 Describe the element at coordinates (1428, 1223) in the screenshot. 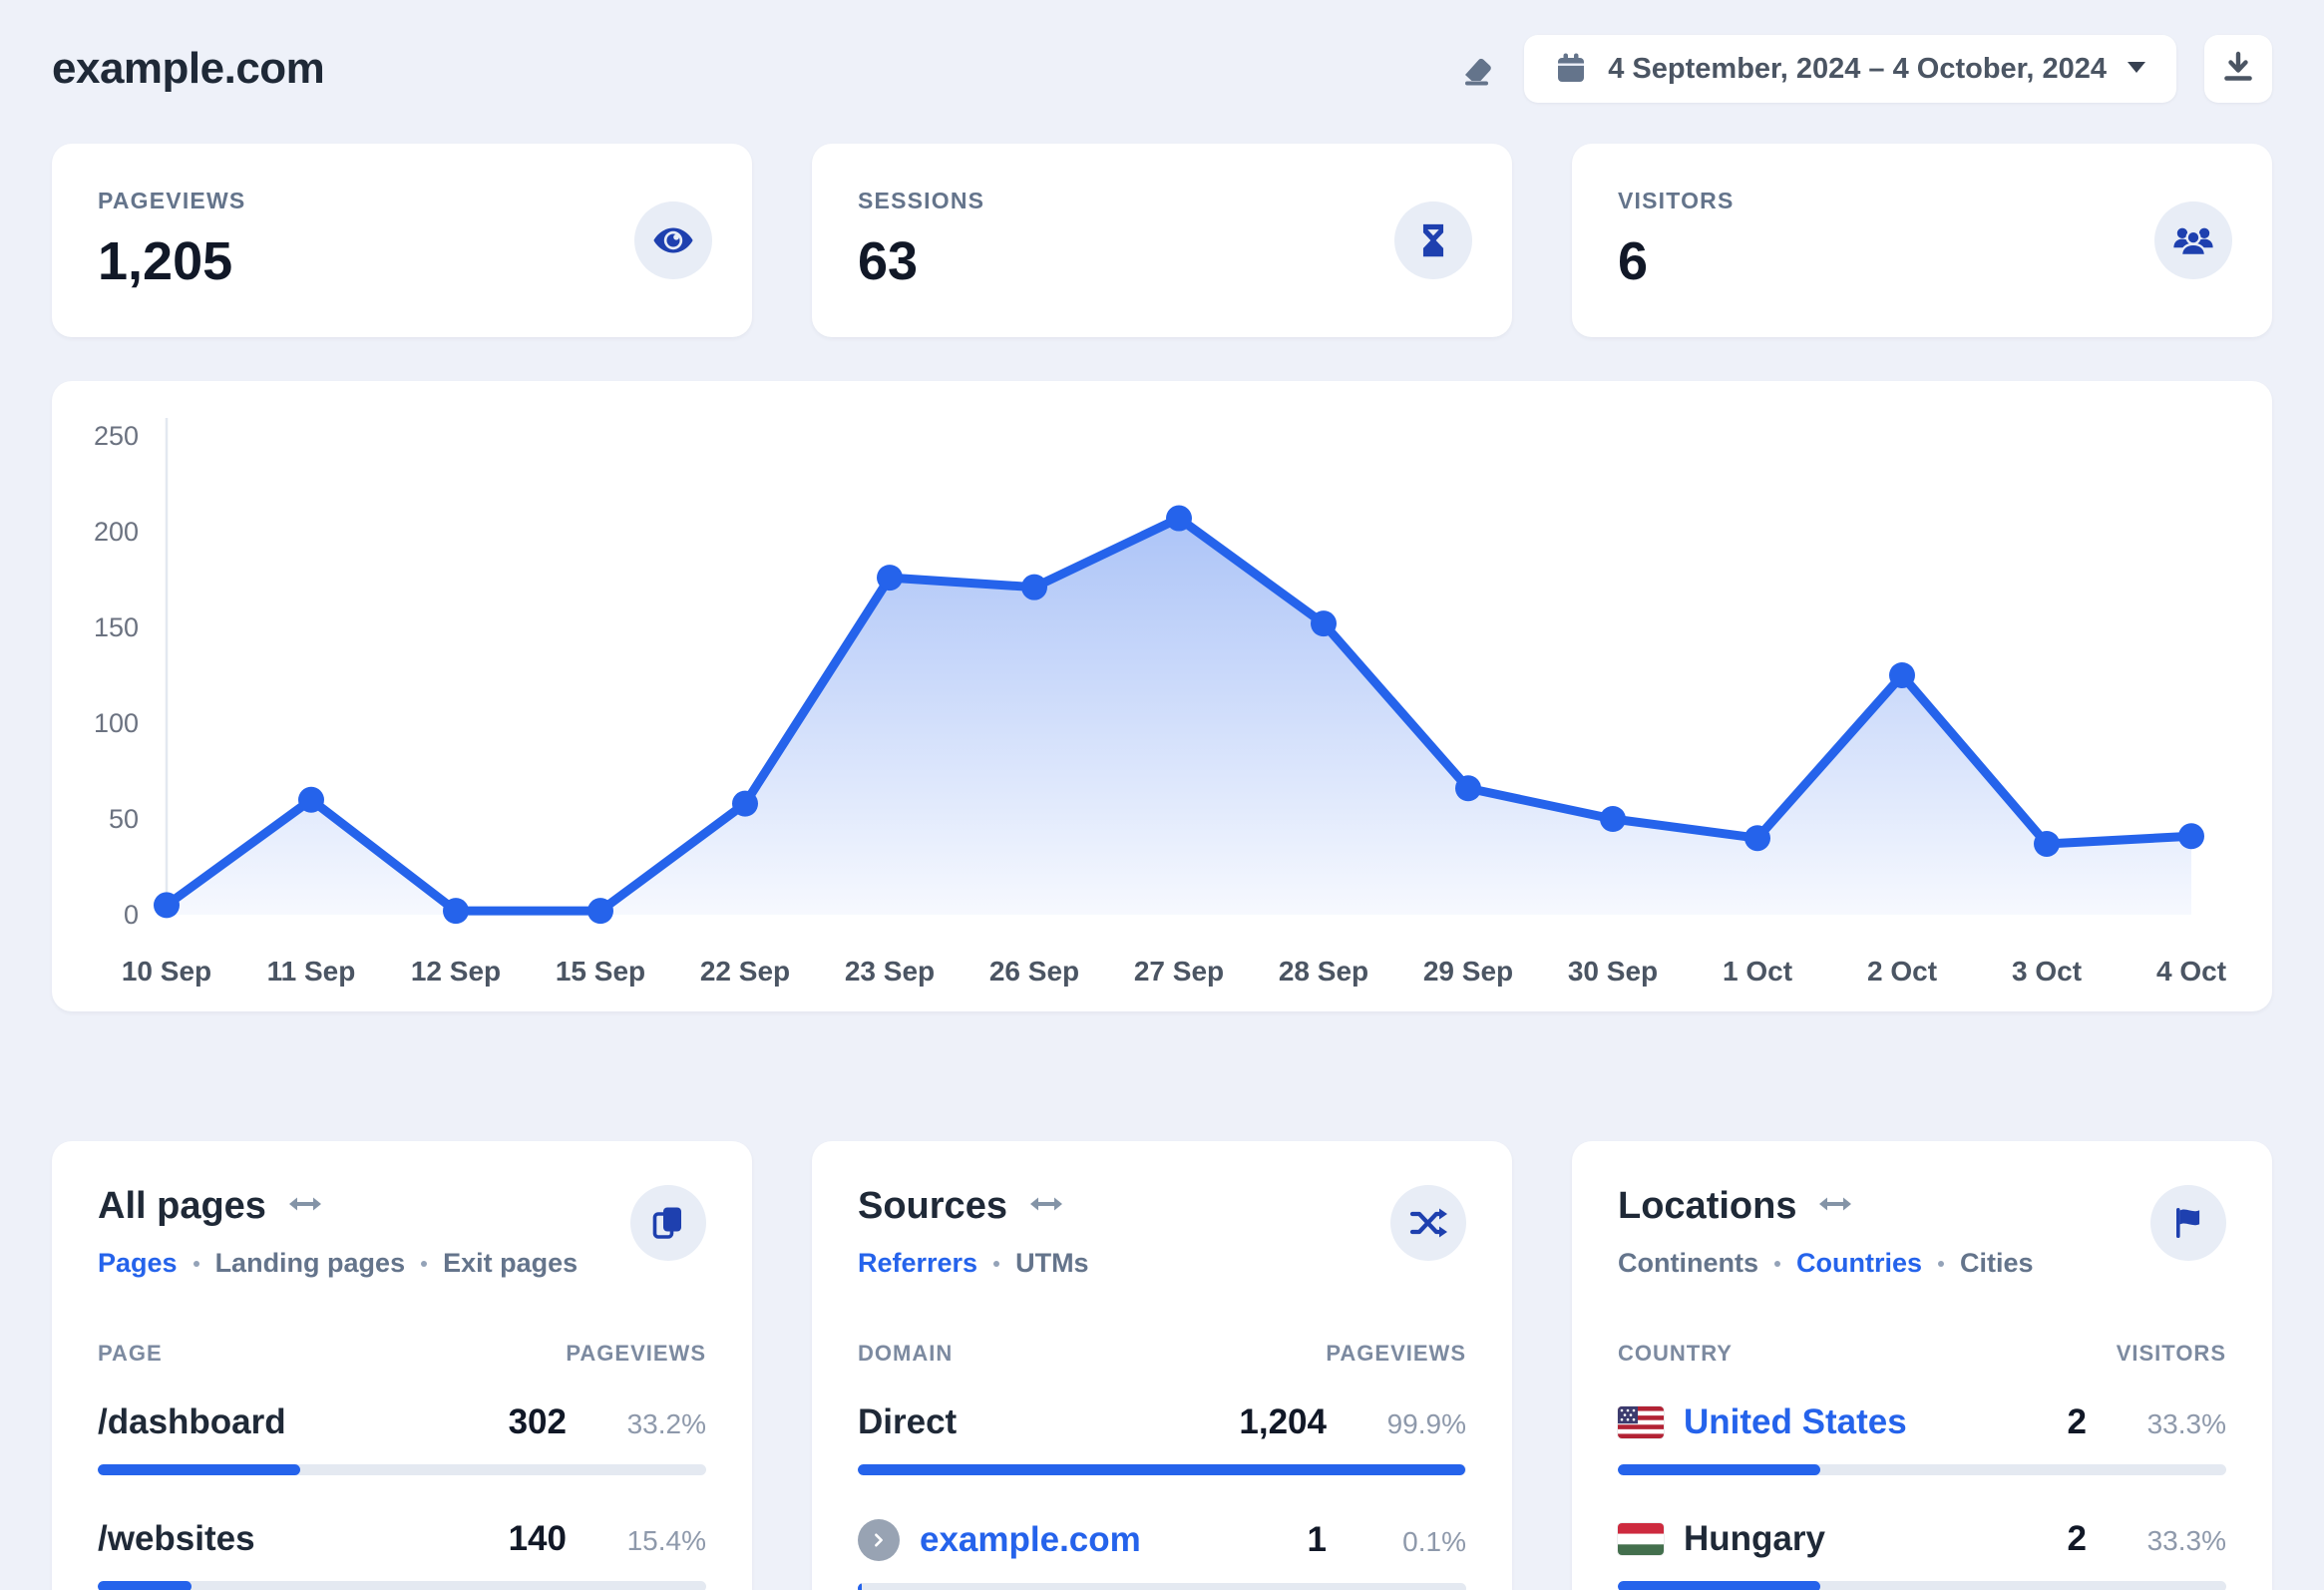

I see `shuffle-icon` at that location.